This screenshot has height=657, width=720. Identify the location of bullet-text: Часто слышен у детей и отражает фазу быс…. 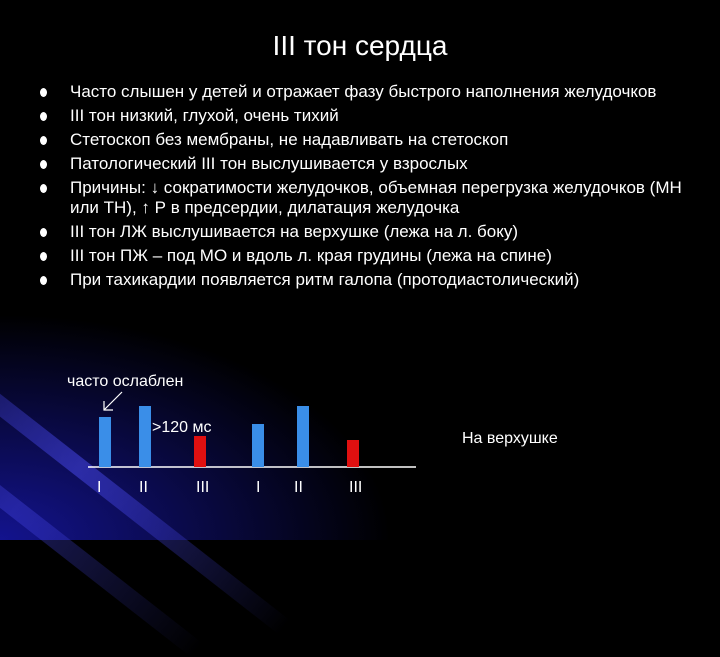
(363, 91).